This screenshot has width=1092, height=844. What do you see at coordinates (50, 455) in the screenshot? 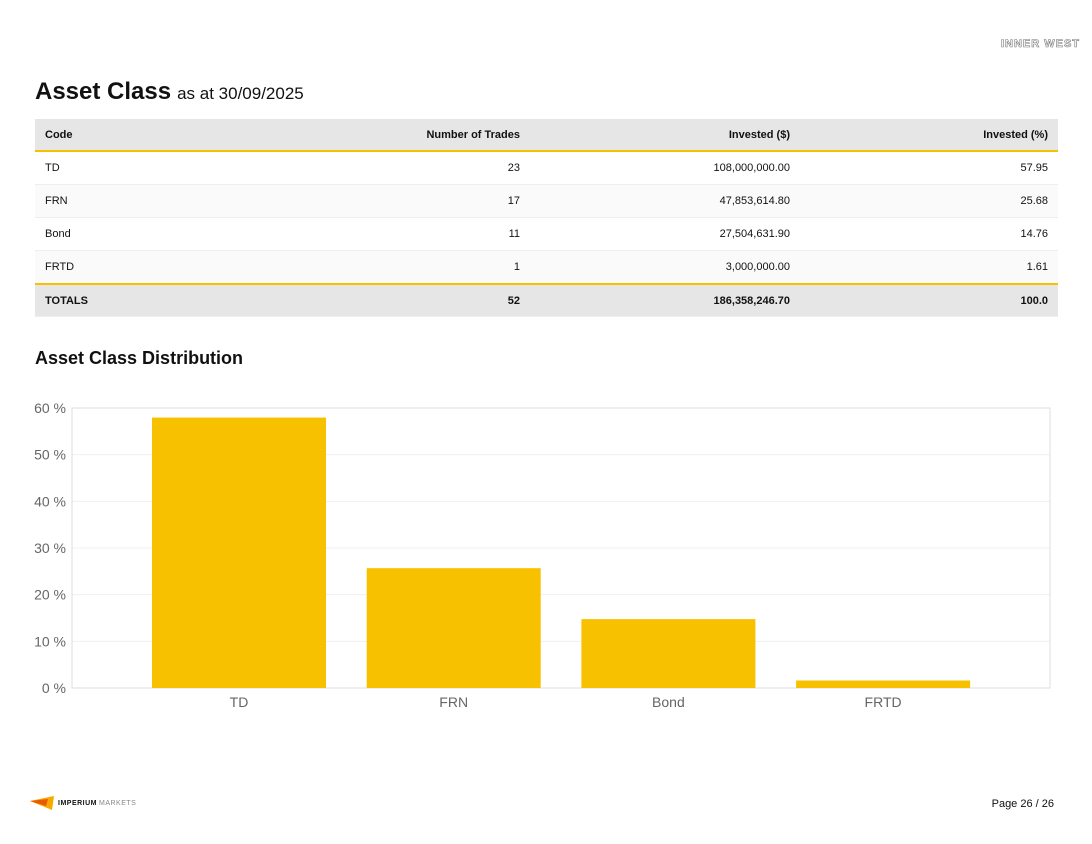
I see `y-tick-label: 50 %` at bounding box center [50, 455].